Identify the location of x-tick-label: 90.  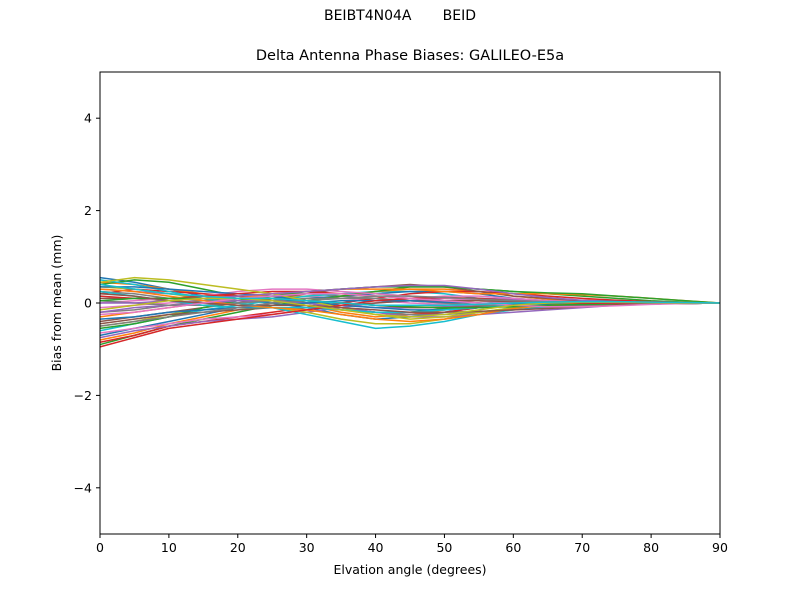
(720, 547).